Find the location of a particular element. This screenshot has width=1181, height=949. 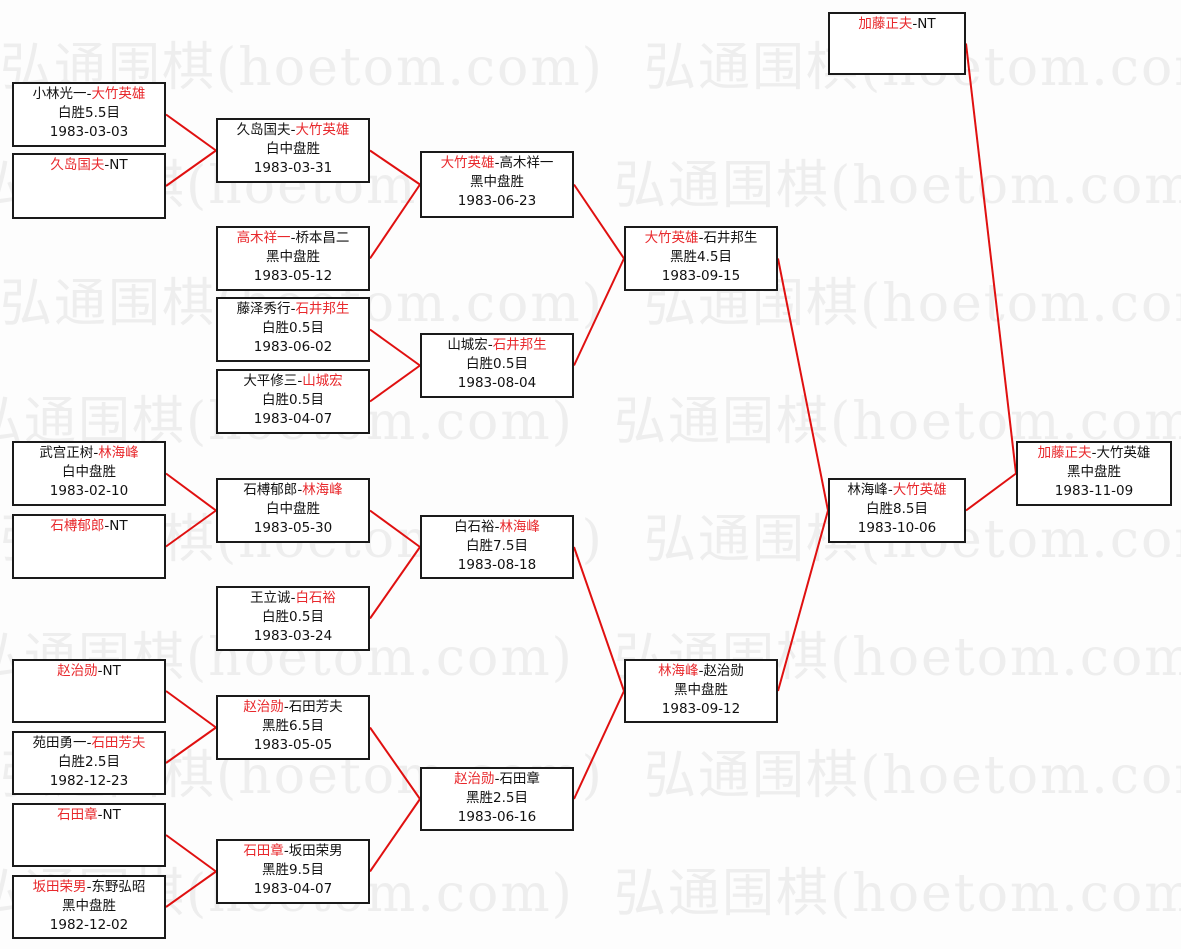

player-1: 藤泽秀行 is located at coordinates (263, 309).